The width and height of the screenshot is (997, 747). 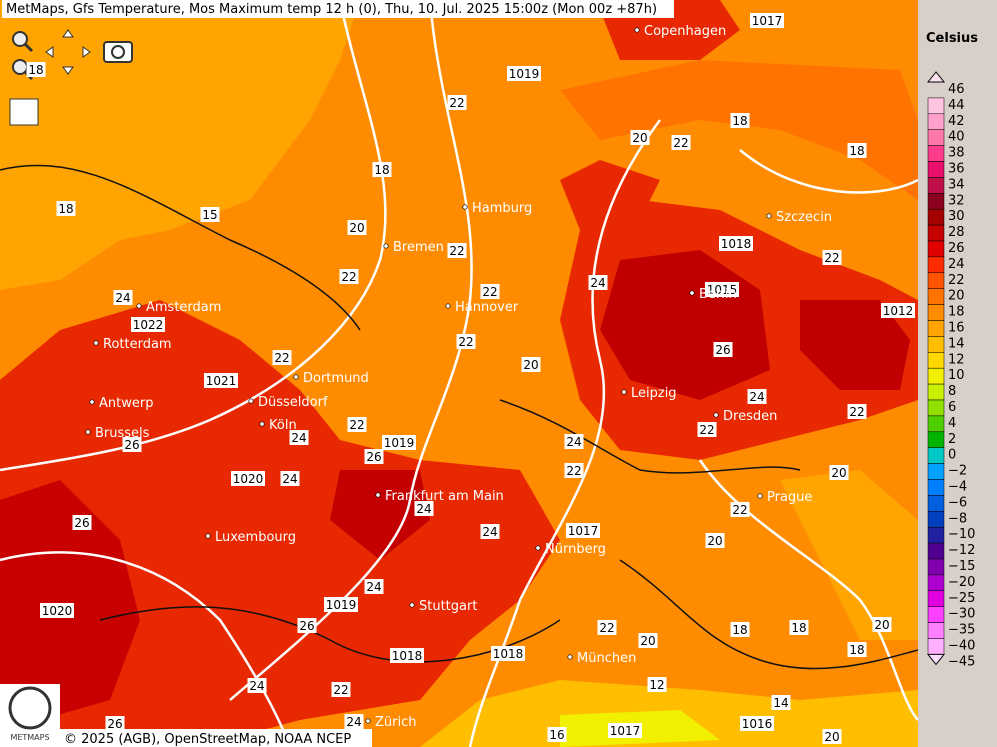 What do you see at coordinates (961, 661) in the screenshot?
I see `legend-label: −45` at bounding box center [961, 661].